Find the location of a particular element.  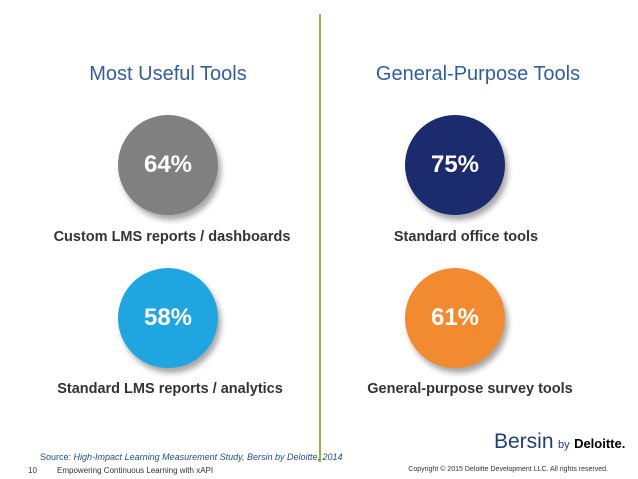

logo: Bersin by Deloitte. is located at coordinates (559, 442).